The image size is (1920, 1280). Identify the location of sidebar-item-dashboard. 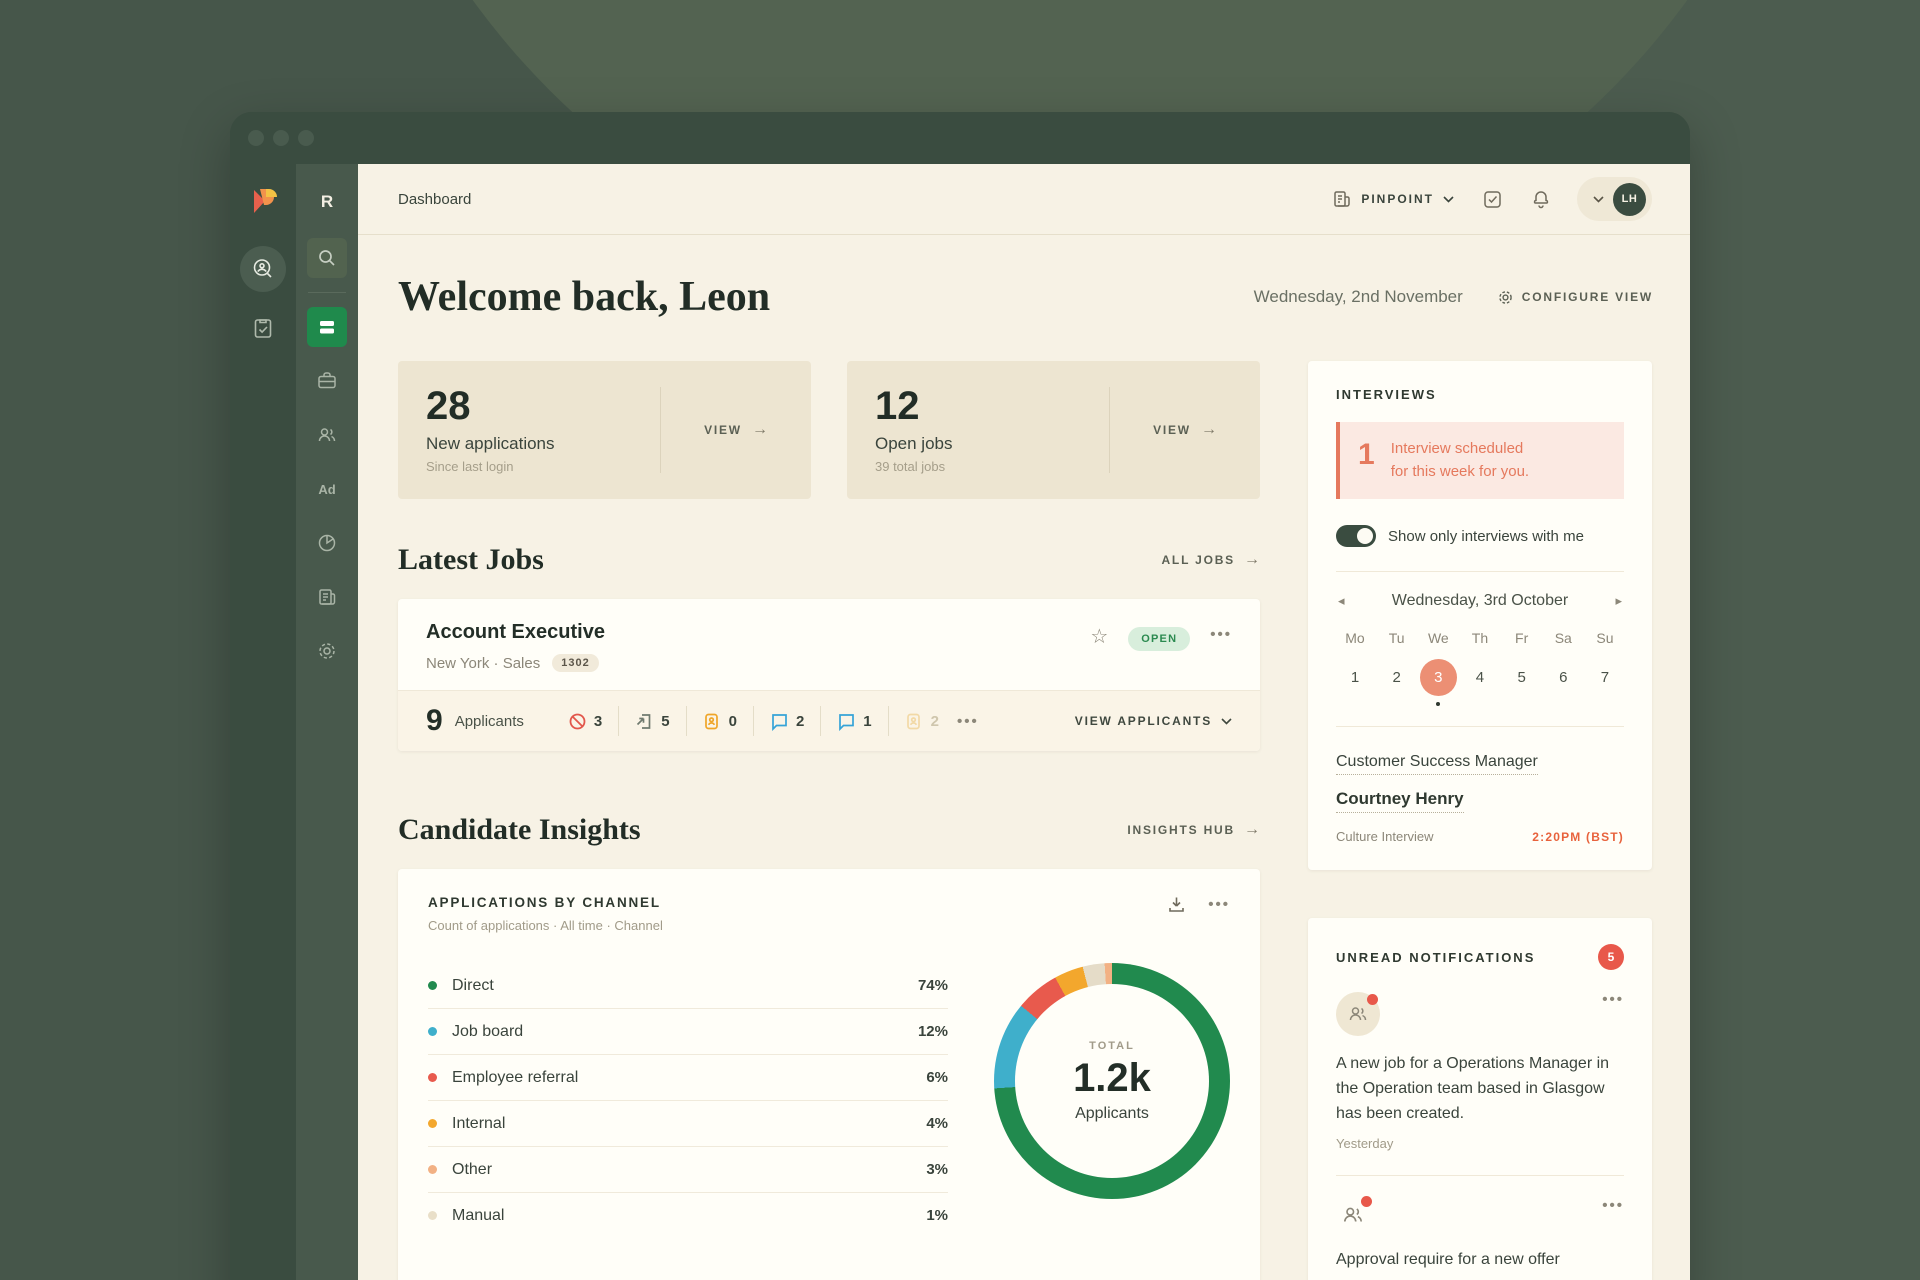
(327, 327).